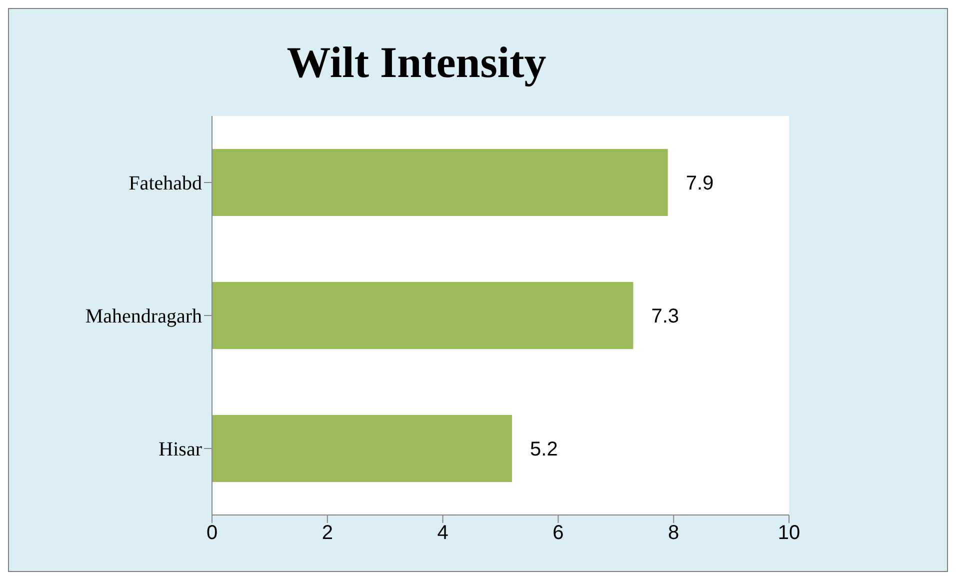 Image resolution: width=956 pixels, height=580 pixels. What do you see at coordinates (180, 449) in the screenshot?
I see `y-tick-label: Hisar` at bounding box center [180, 449].